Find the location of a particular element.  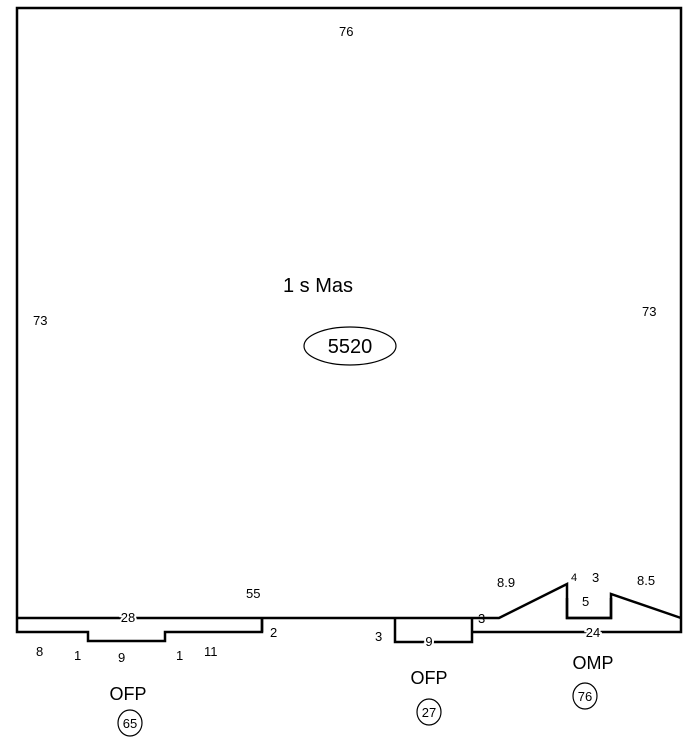

porch-middle-label: OFP is located at coordinates (428, 678).